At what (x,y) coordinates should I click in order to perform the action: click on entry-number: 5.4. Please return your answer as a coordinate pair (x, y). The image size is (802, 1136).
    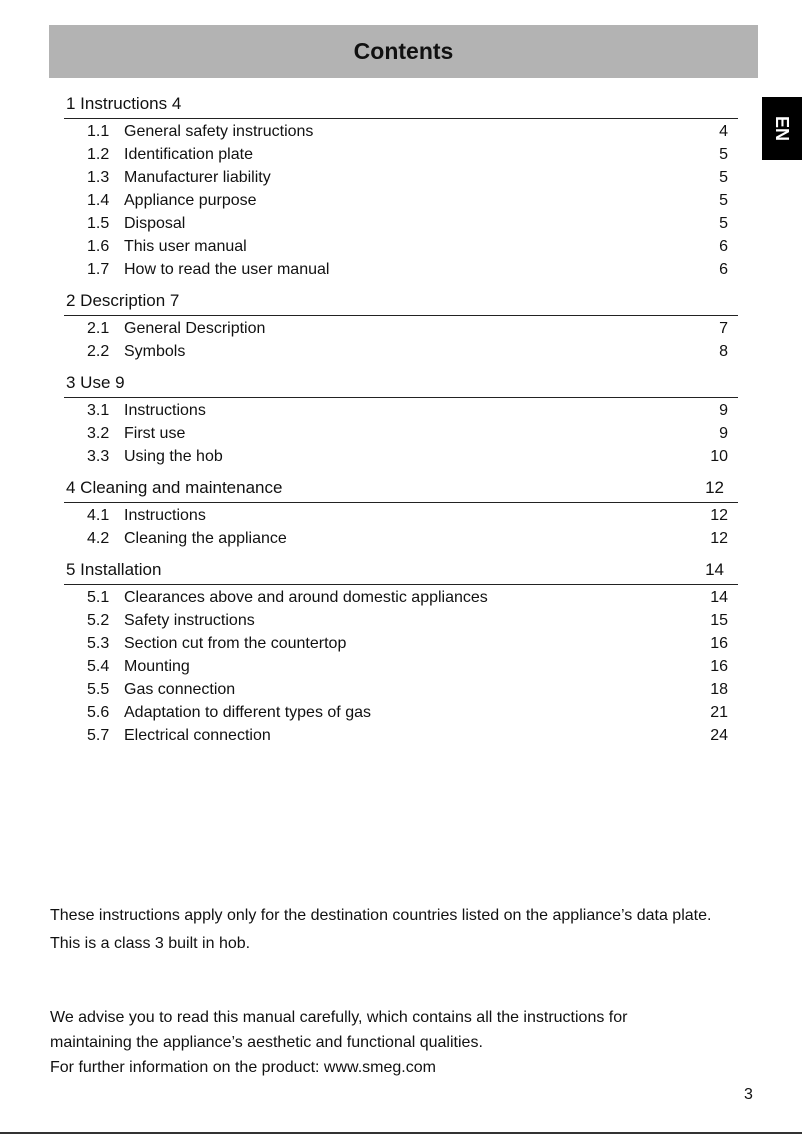
    Looking at the image, I should click on (98, 666).